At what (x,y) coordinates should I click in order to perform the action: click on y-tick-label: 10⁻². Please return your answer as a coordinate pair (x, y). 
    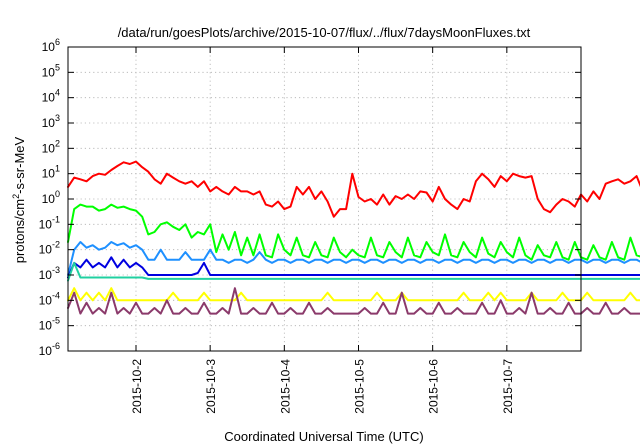
    Looking at the image, I should click on (49, 248).